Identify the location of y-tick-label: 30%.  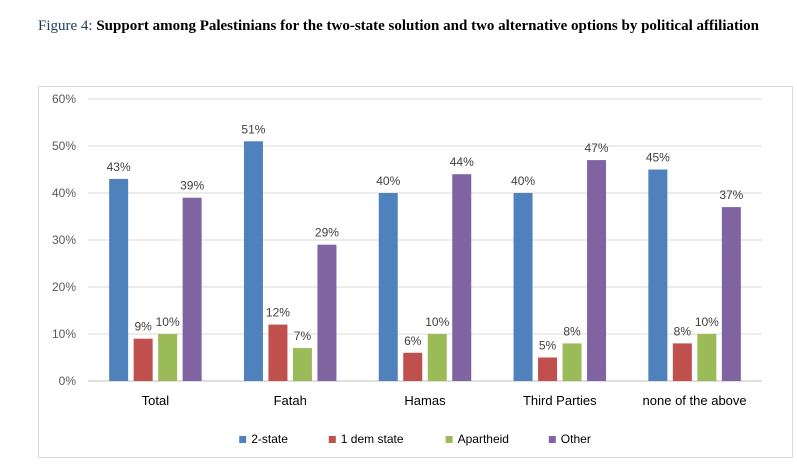
(64, 240).